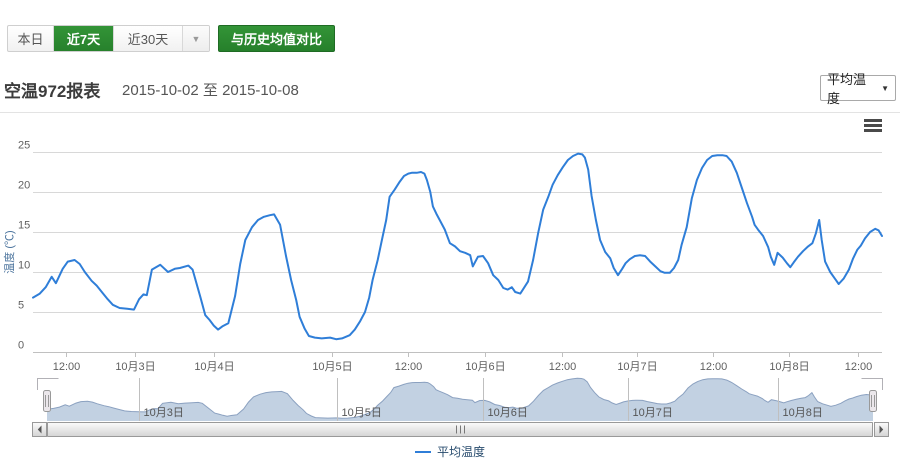 This screenshot has height=468, width=900. I want to click on x-axis-label: 10月6日, so click(485, 367).